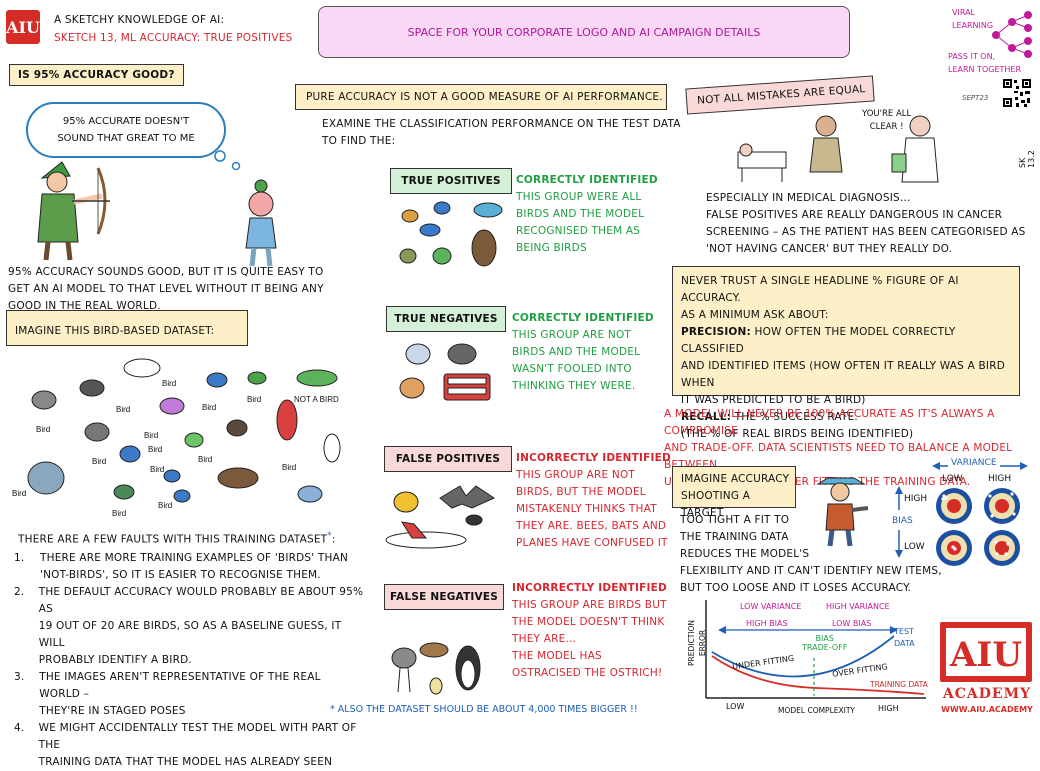 The width and height of the screenshot is (1040, 771). I want to click on qr-code-icon, so click(1017, 93).